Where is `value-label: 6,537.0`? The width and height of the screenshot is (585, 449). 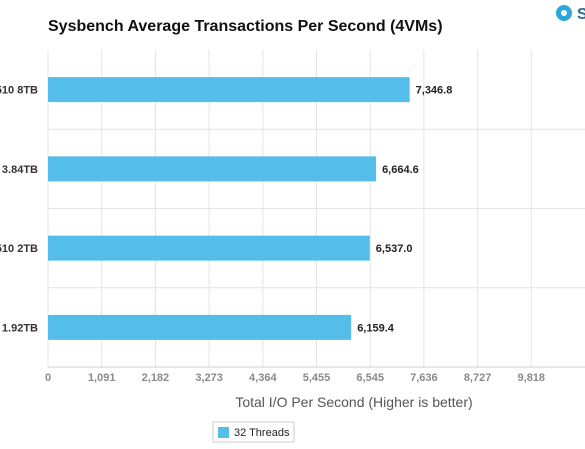
value-label: 6,537.0 is located at coordinates (394, 249).